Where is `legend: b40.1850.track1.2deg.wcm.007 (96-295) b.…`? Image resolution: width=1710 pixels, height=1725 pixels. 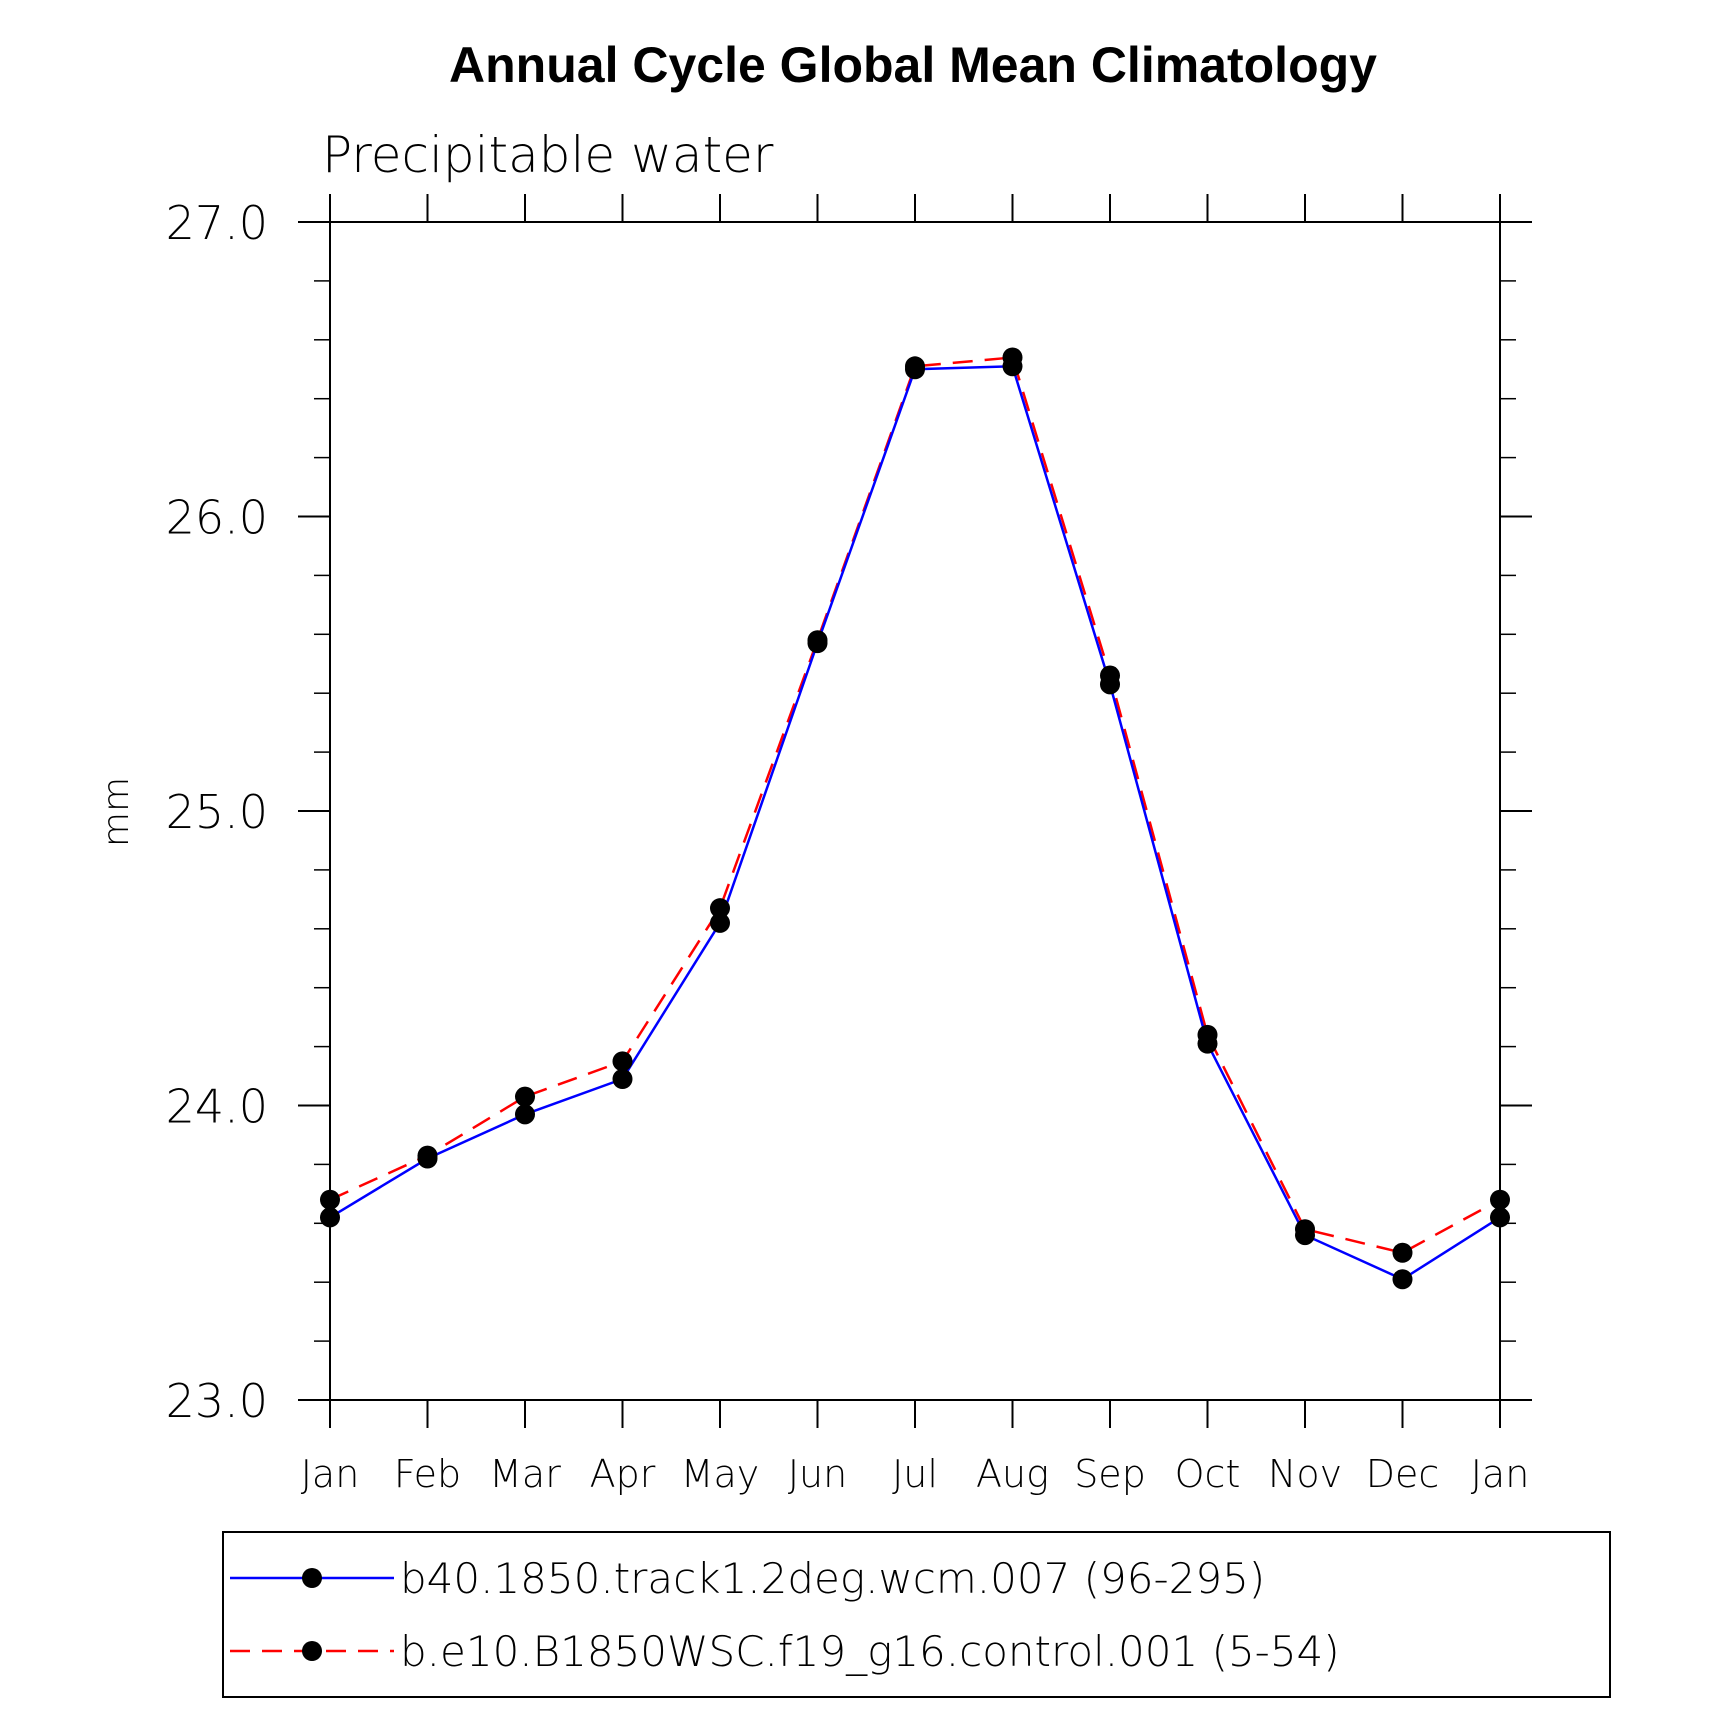 legend: b40.1850.track1.2deg.wcm.007 (96-295) b.… is located at coordinates (916, 1614).